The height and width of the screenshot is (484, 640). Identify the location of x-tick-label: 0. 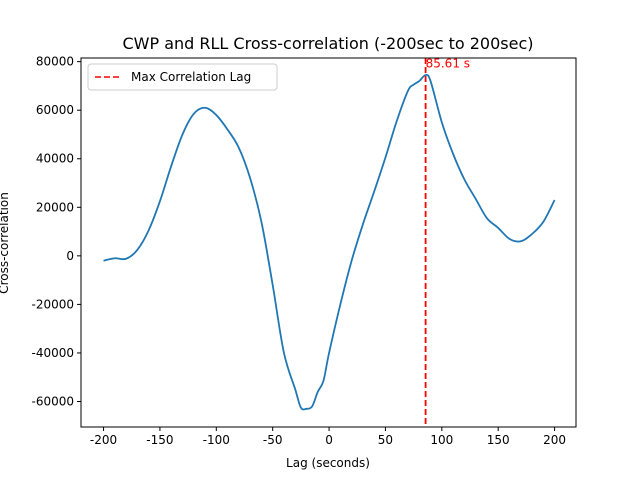
(329, 440).